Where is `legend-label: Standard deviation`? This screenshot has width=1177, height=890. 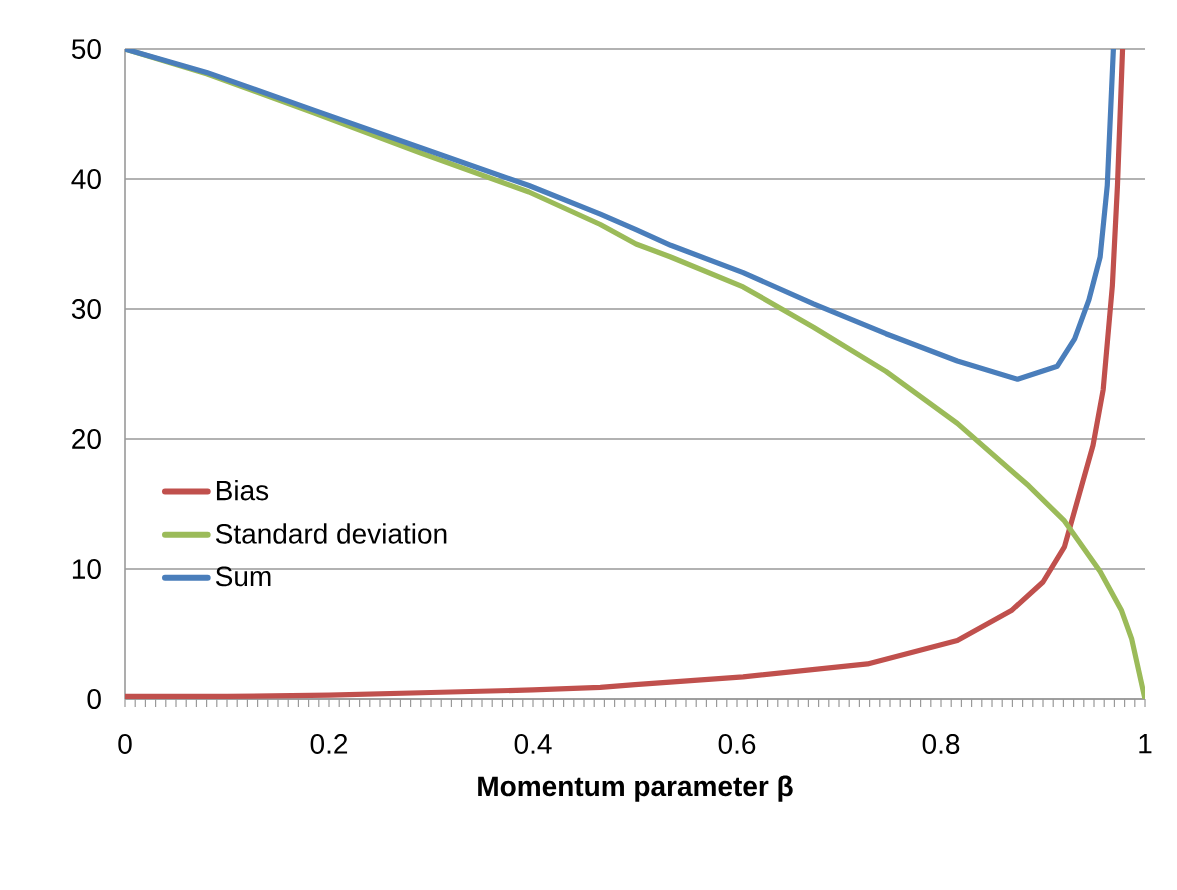
legend-label: Standard deviation is located at coordinates (331, 533).